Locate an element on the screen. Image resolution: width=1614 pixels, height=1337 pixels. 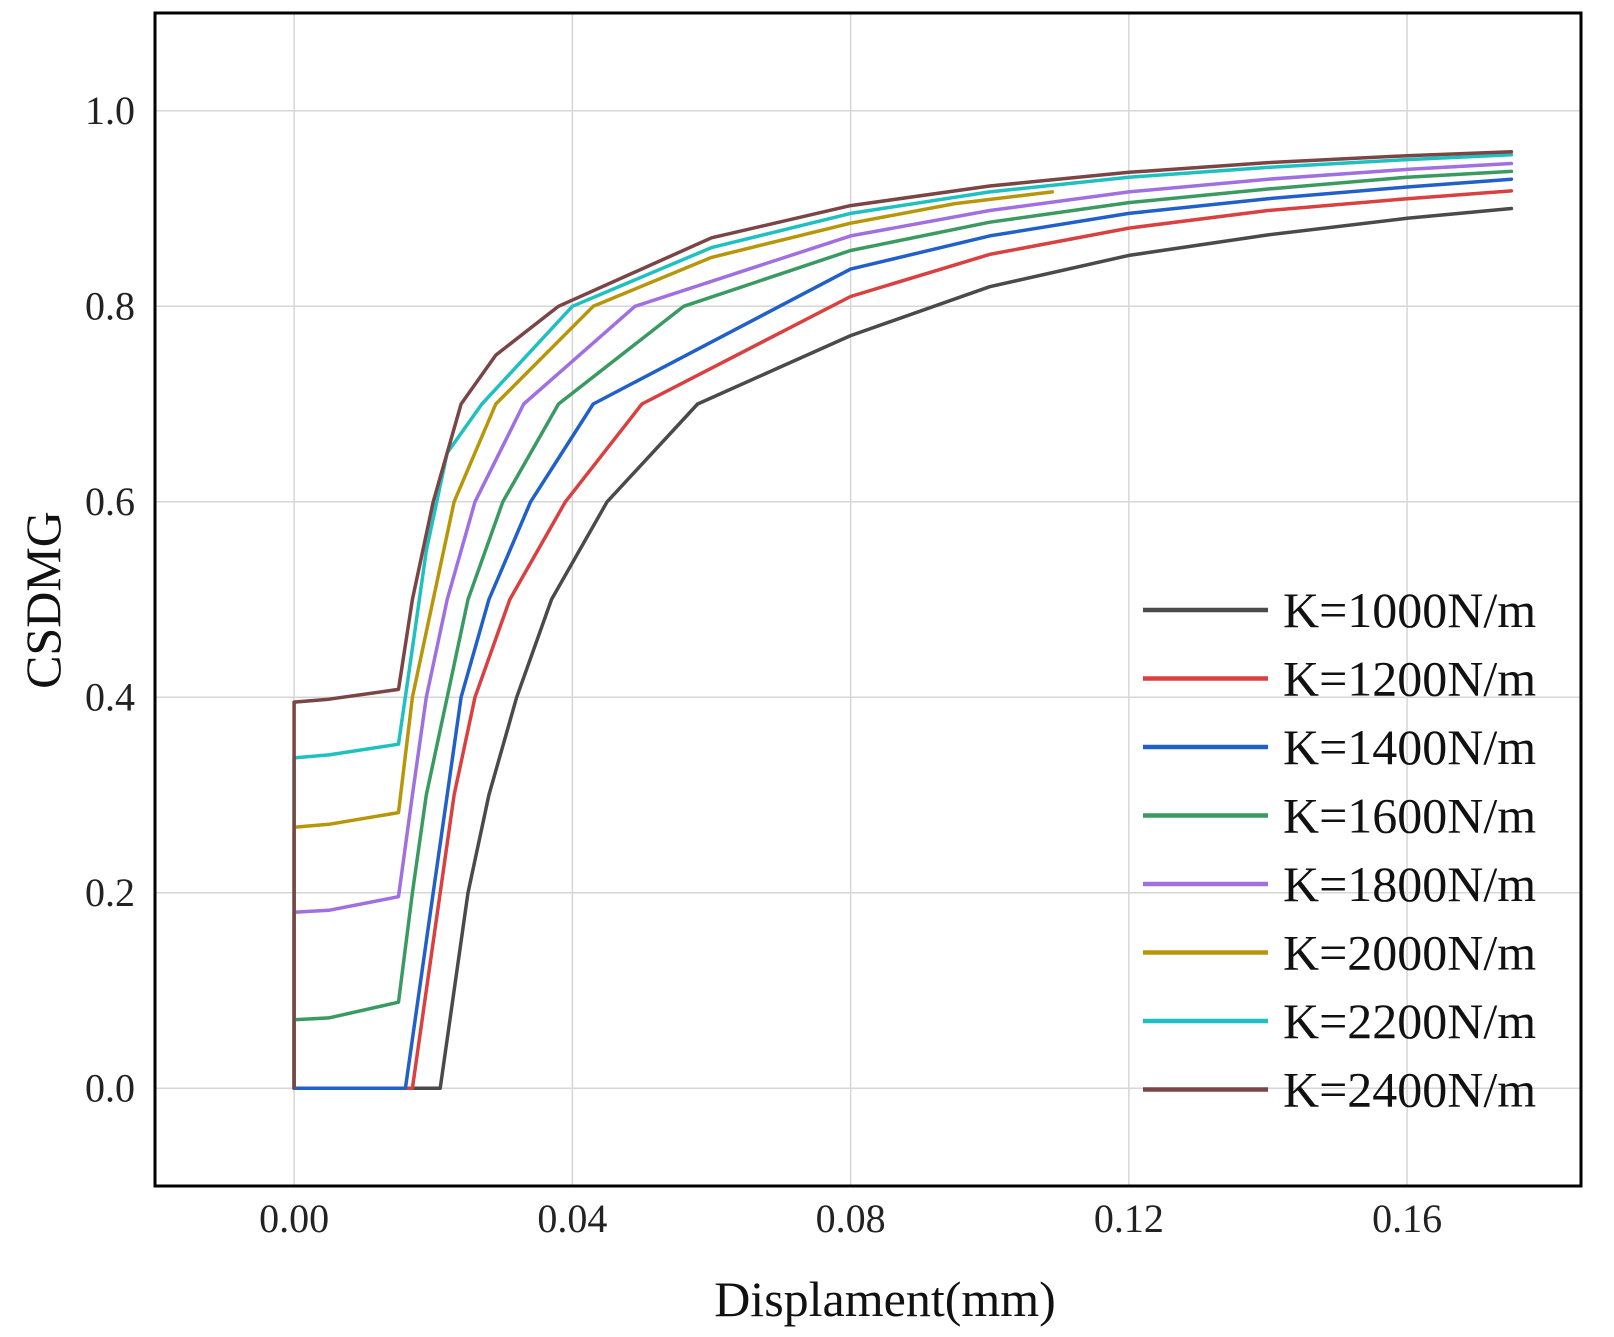
x-tick-labels: 0.00 0.04 0.08 0.12 0.16 is located at coordinates (850, 1218).